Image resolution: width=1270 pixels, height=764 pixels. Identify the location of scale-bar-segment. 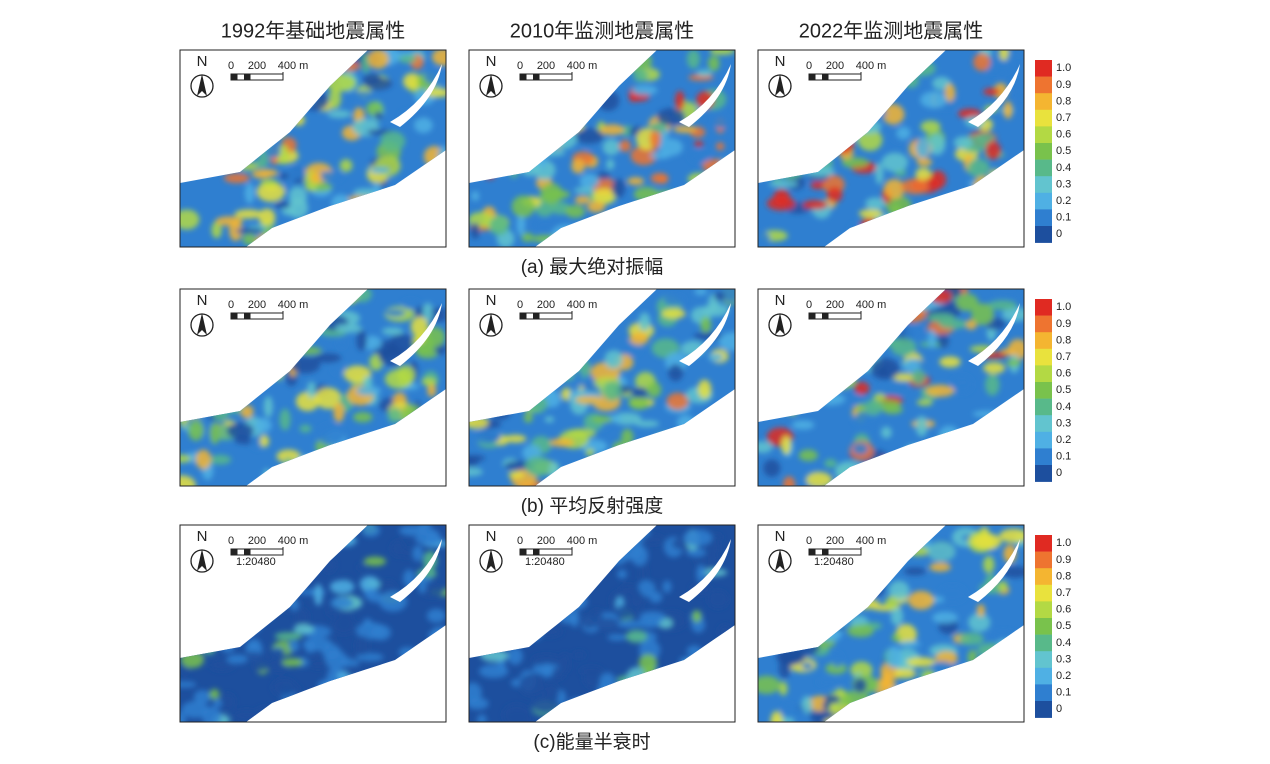
(247, 316).